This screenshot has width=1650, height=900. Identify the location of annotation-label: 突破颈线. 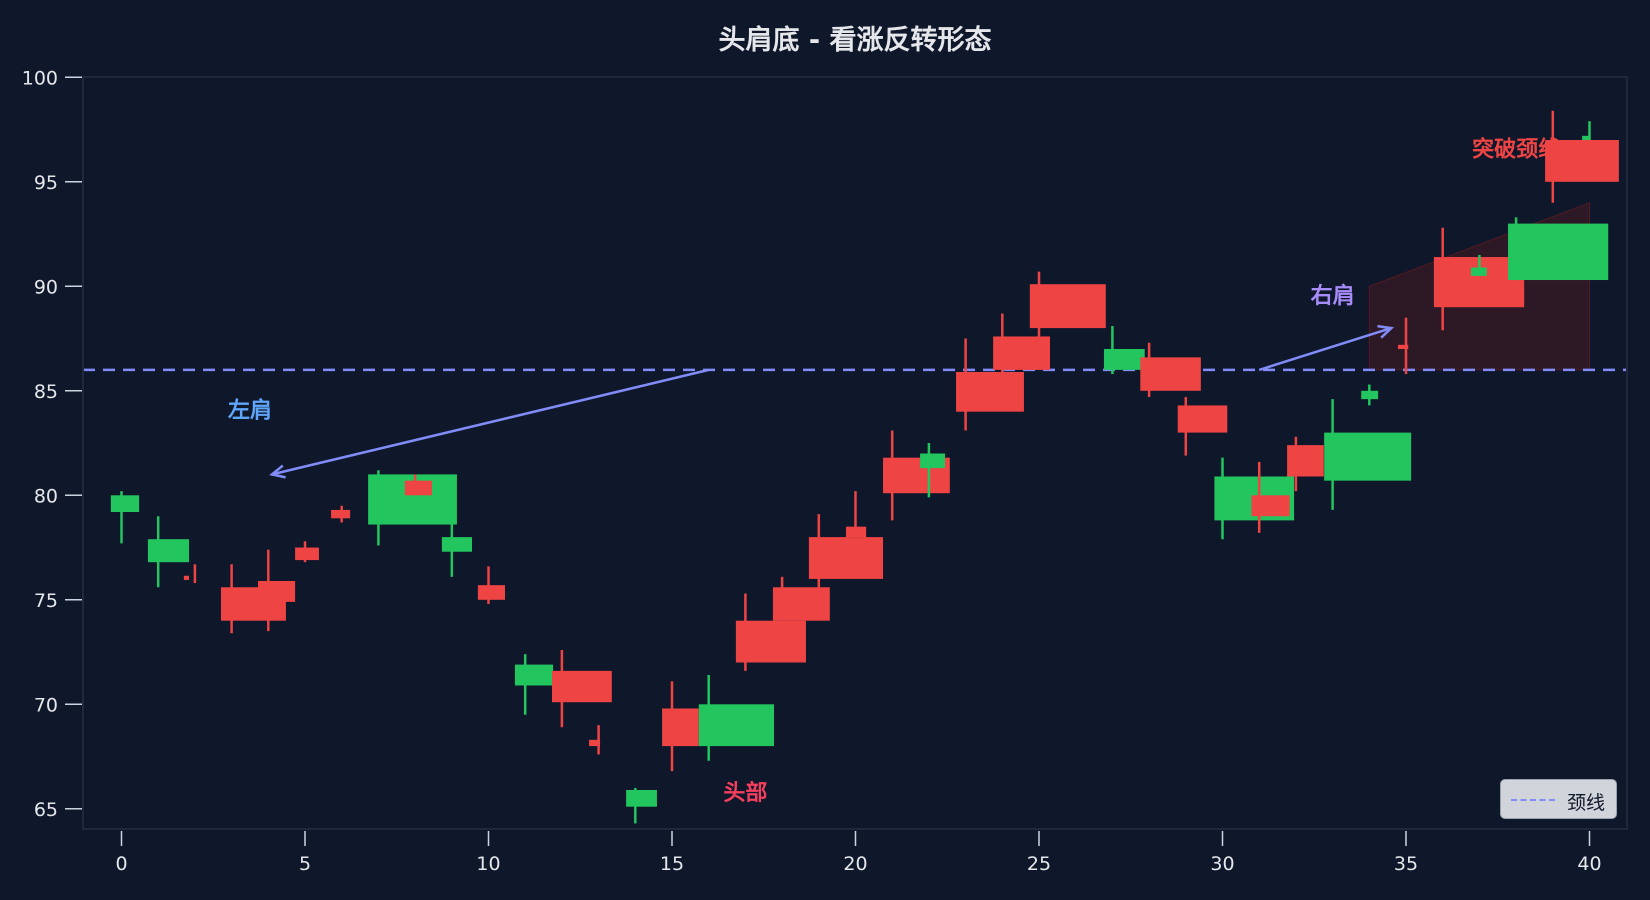
(1516, 149).